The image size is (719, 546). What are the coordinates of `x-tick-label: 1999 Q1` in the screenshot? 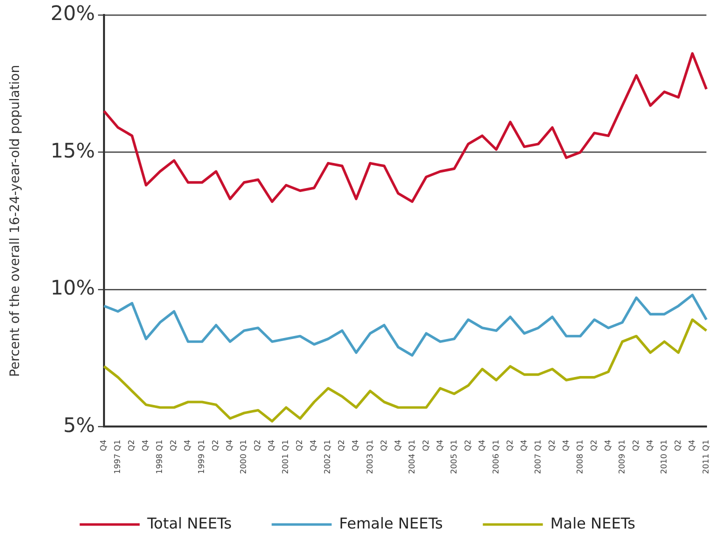 It's located at (201, 457).